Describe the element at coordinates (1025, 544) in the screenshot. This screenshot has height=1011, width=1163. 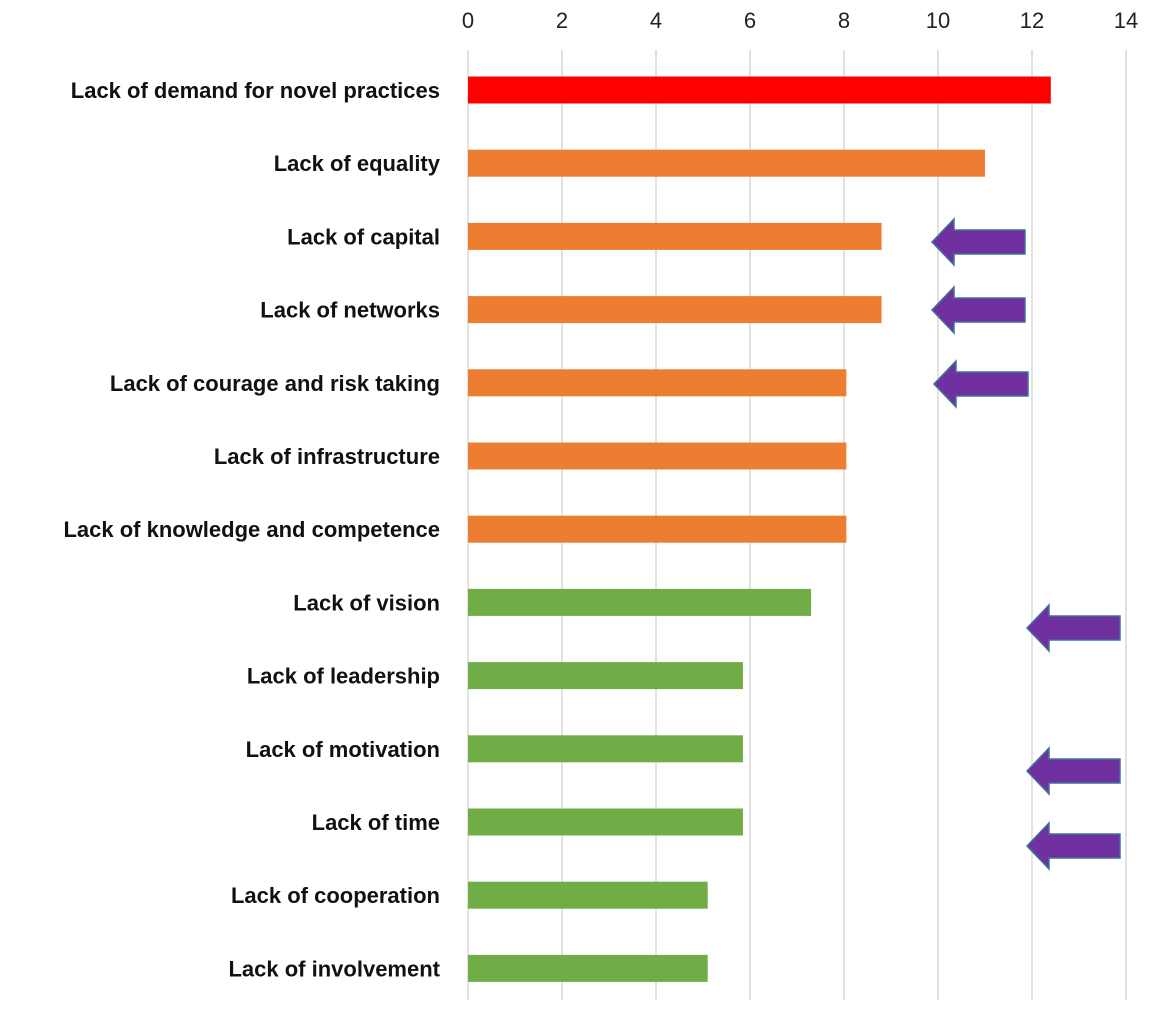
I see `annotation-arrows` at that location.